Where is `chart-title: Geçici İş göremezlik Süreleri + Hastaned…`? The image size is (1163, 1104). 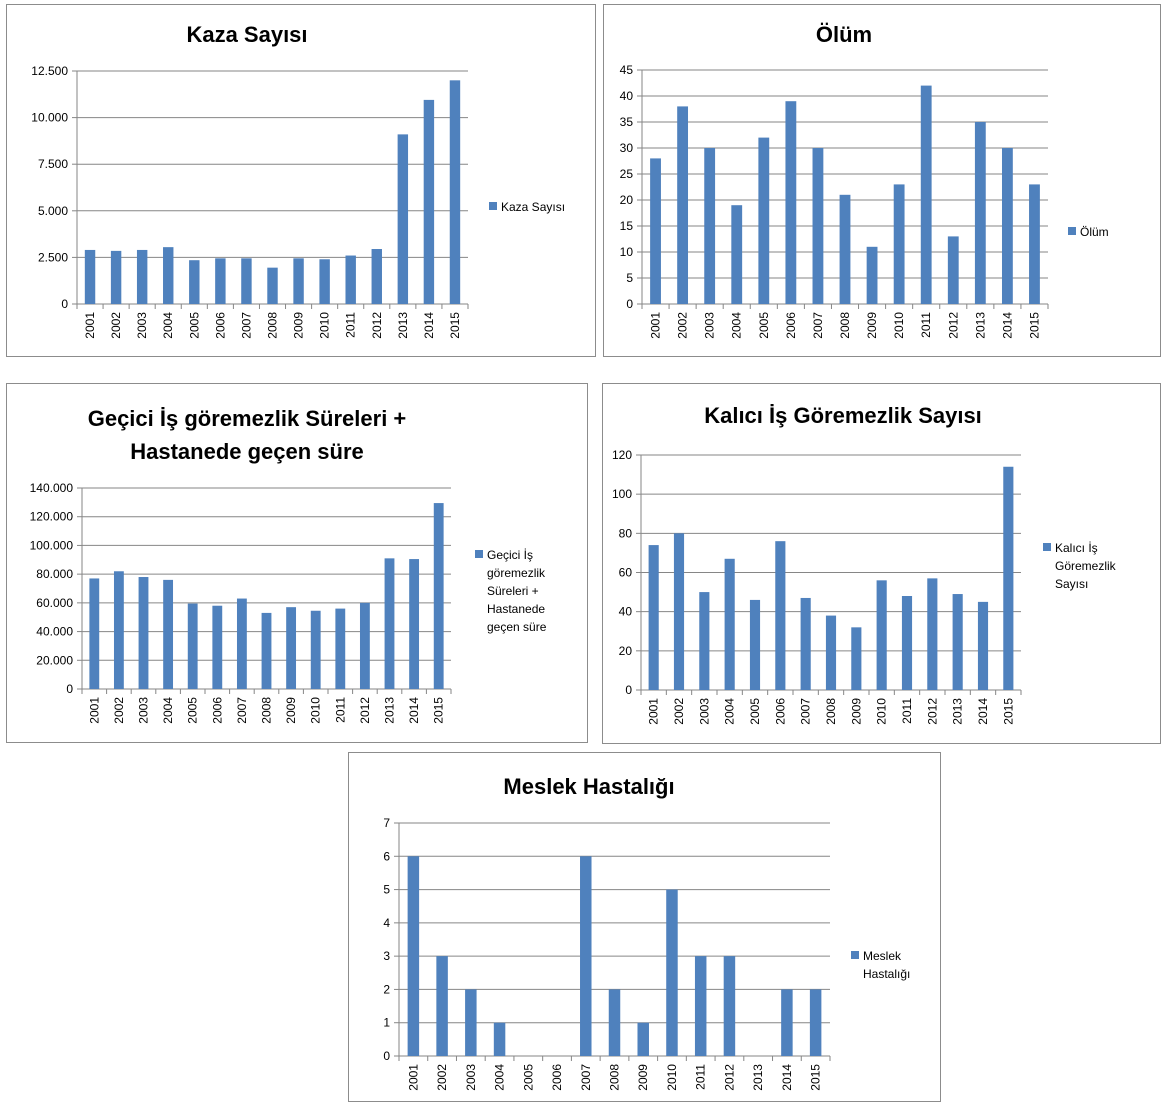
chart-title: Geçici İş göremezlik Süreleri + Hastaned… is located at coordinates (247, 435).